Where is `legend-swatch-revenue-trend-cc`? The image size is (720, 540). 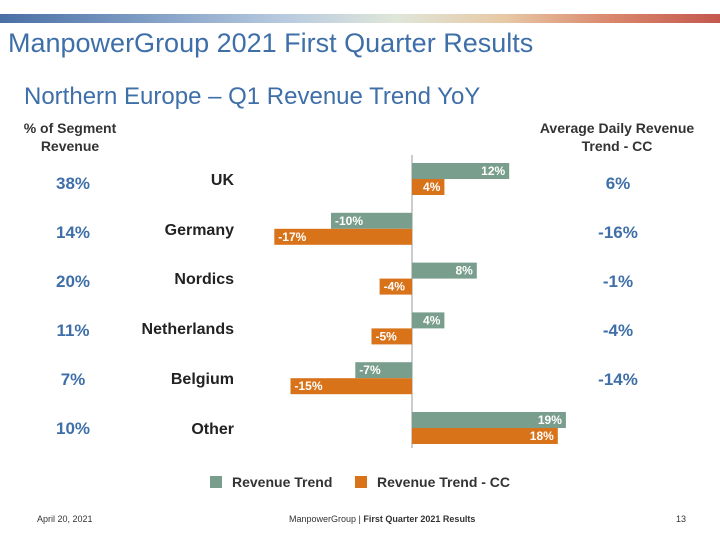 legend-swatch-revenue-trend-cc is located at coordinates (361, 482).